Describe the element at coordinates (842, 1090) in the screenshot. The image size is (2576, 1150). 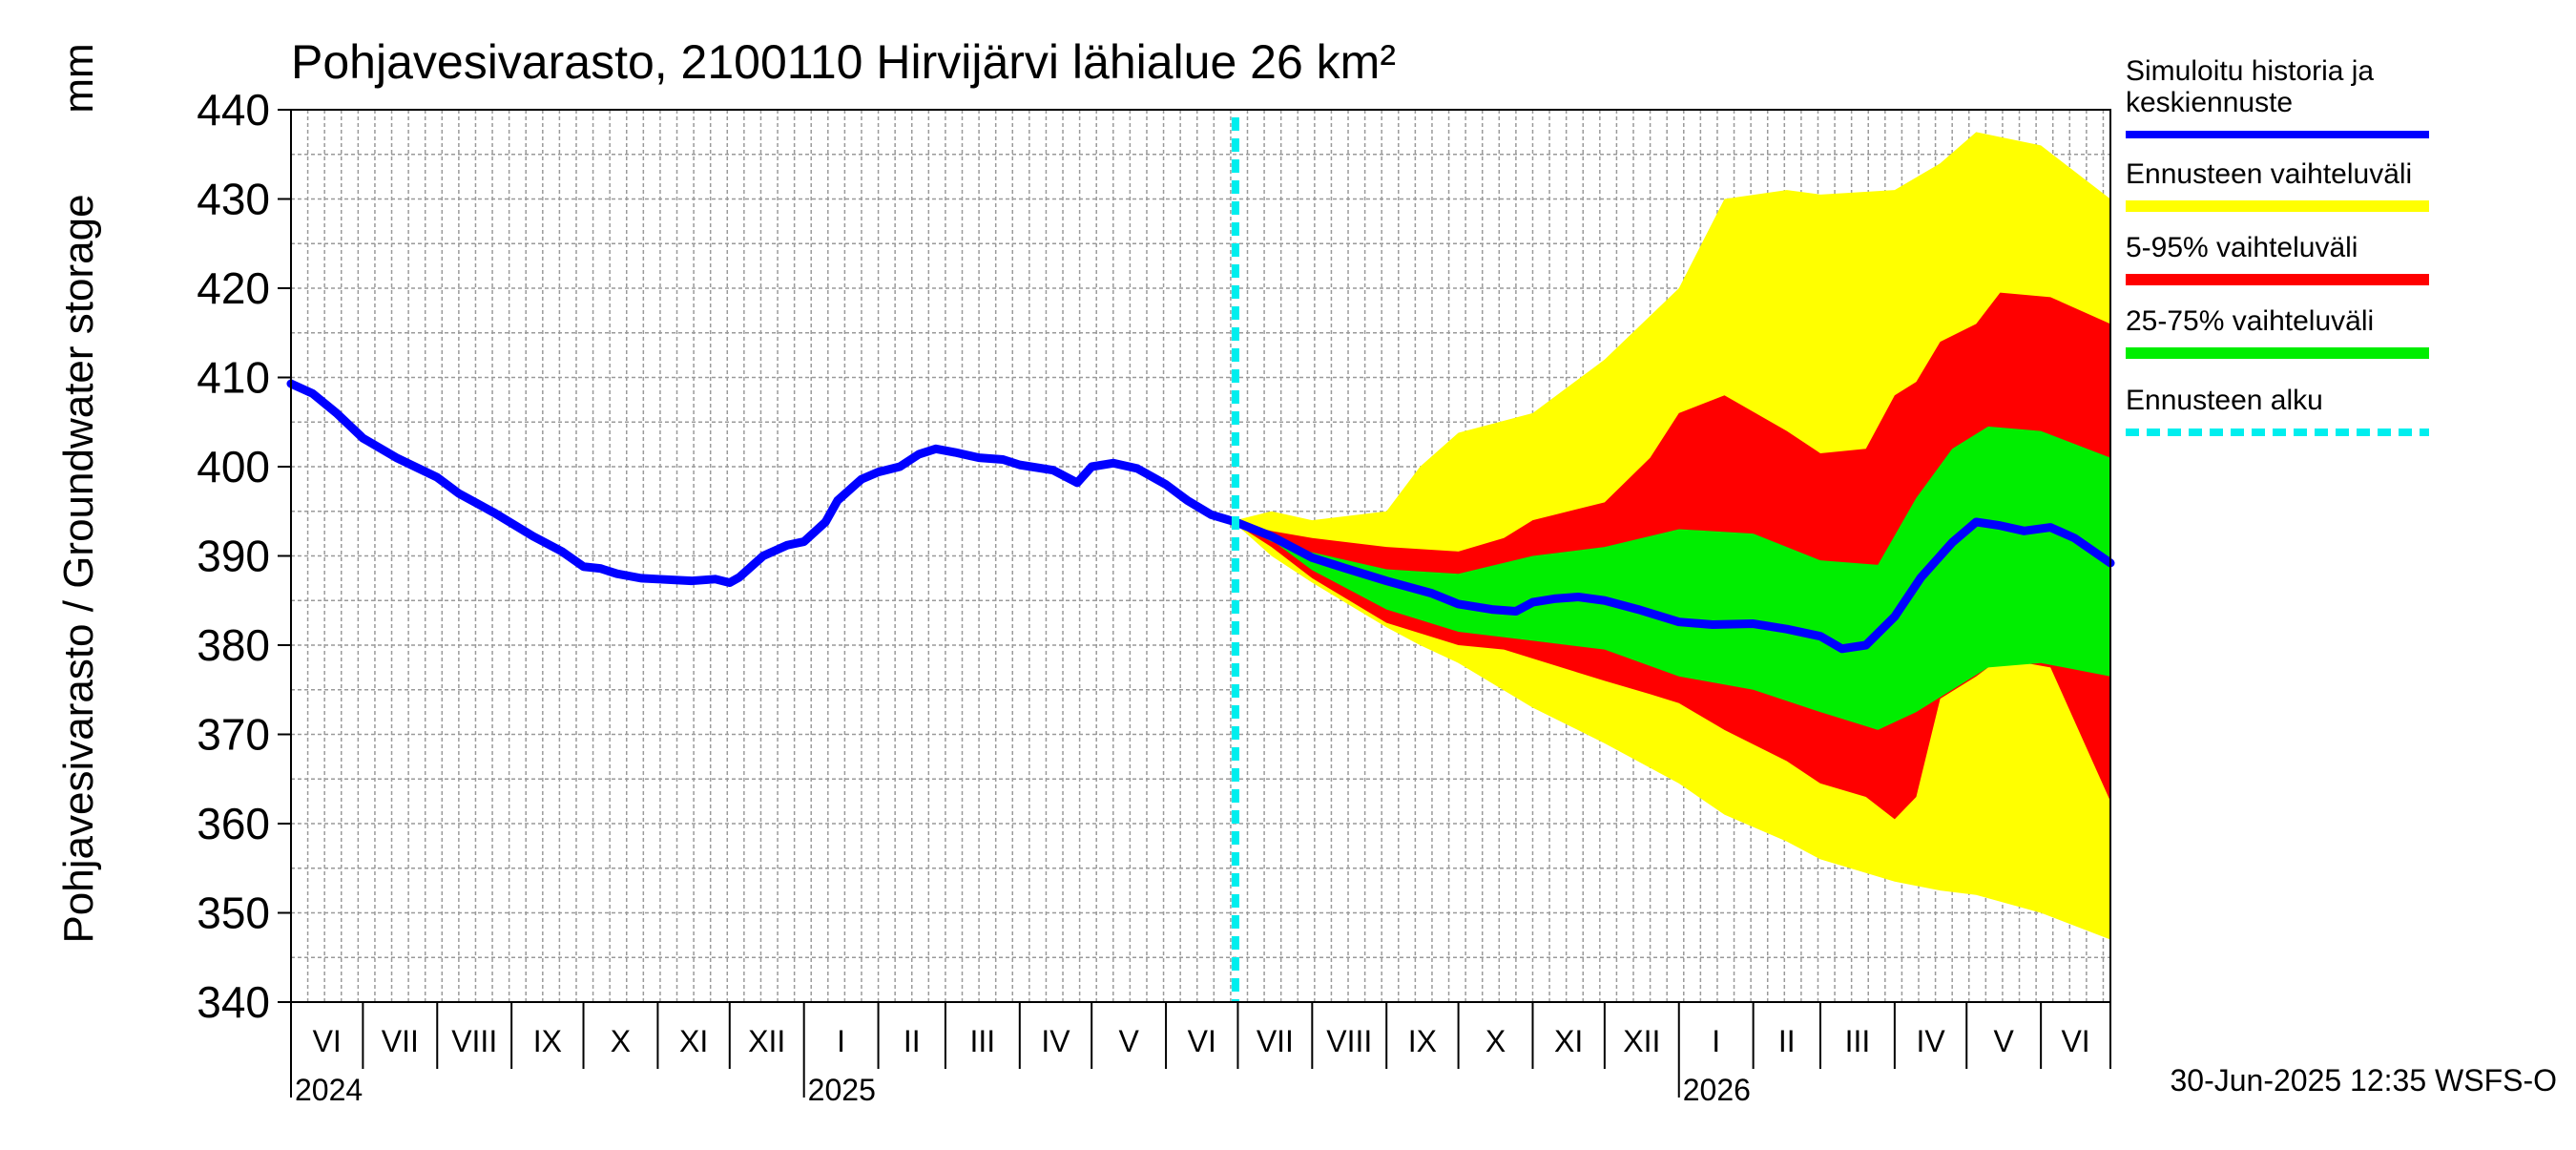
I see `year-label: 2025` at that location.